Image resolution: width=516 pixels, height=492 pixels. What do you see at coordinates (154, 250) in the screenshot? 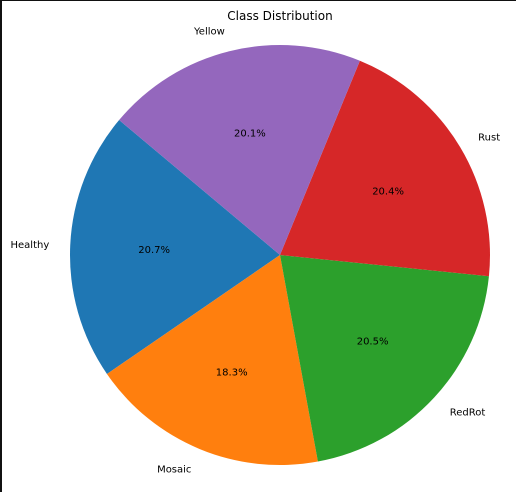
I see `pct-label-healthy: 20.7%` at bounding box center [154, 250].